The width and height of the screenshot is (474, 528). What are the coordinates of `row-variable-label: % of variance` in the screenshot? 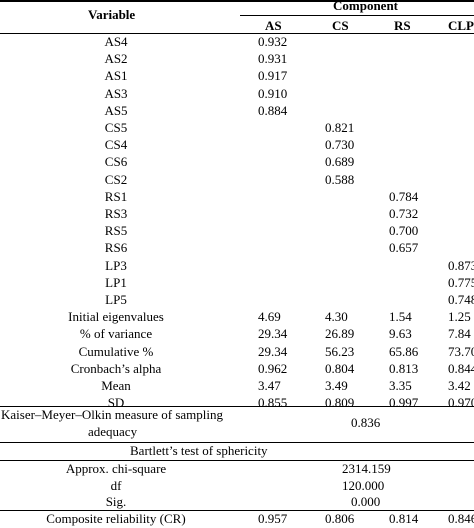 It's located at (116, 334).